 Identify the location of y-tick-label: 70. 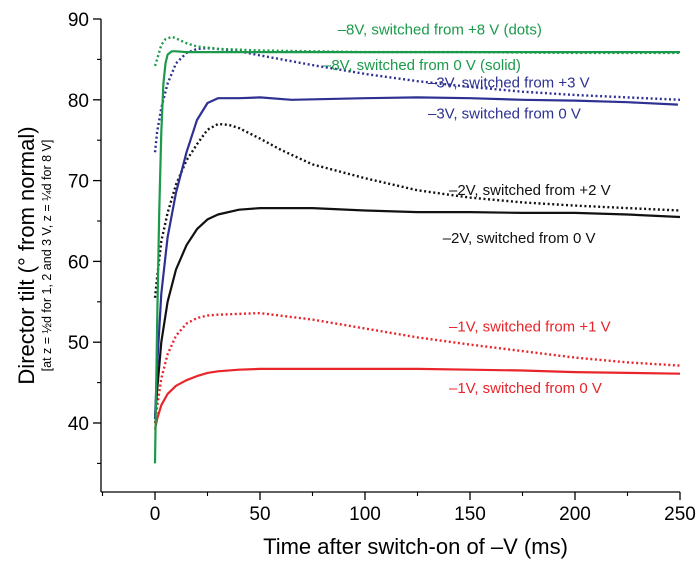
(78, 182).